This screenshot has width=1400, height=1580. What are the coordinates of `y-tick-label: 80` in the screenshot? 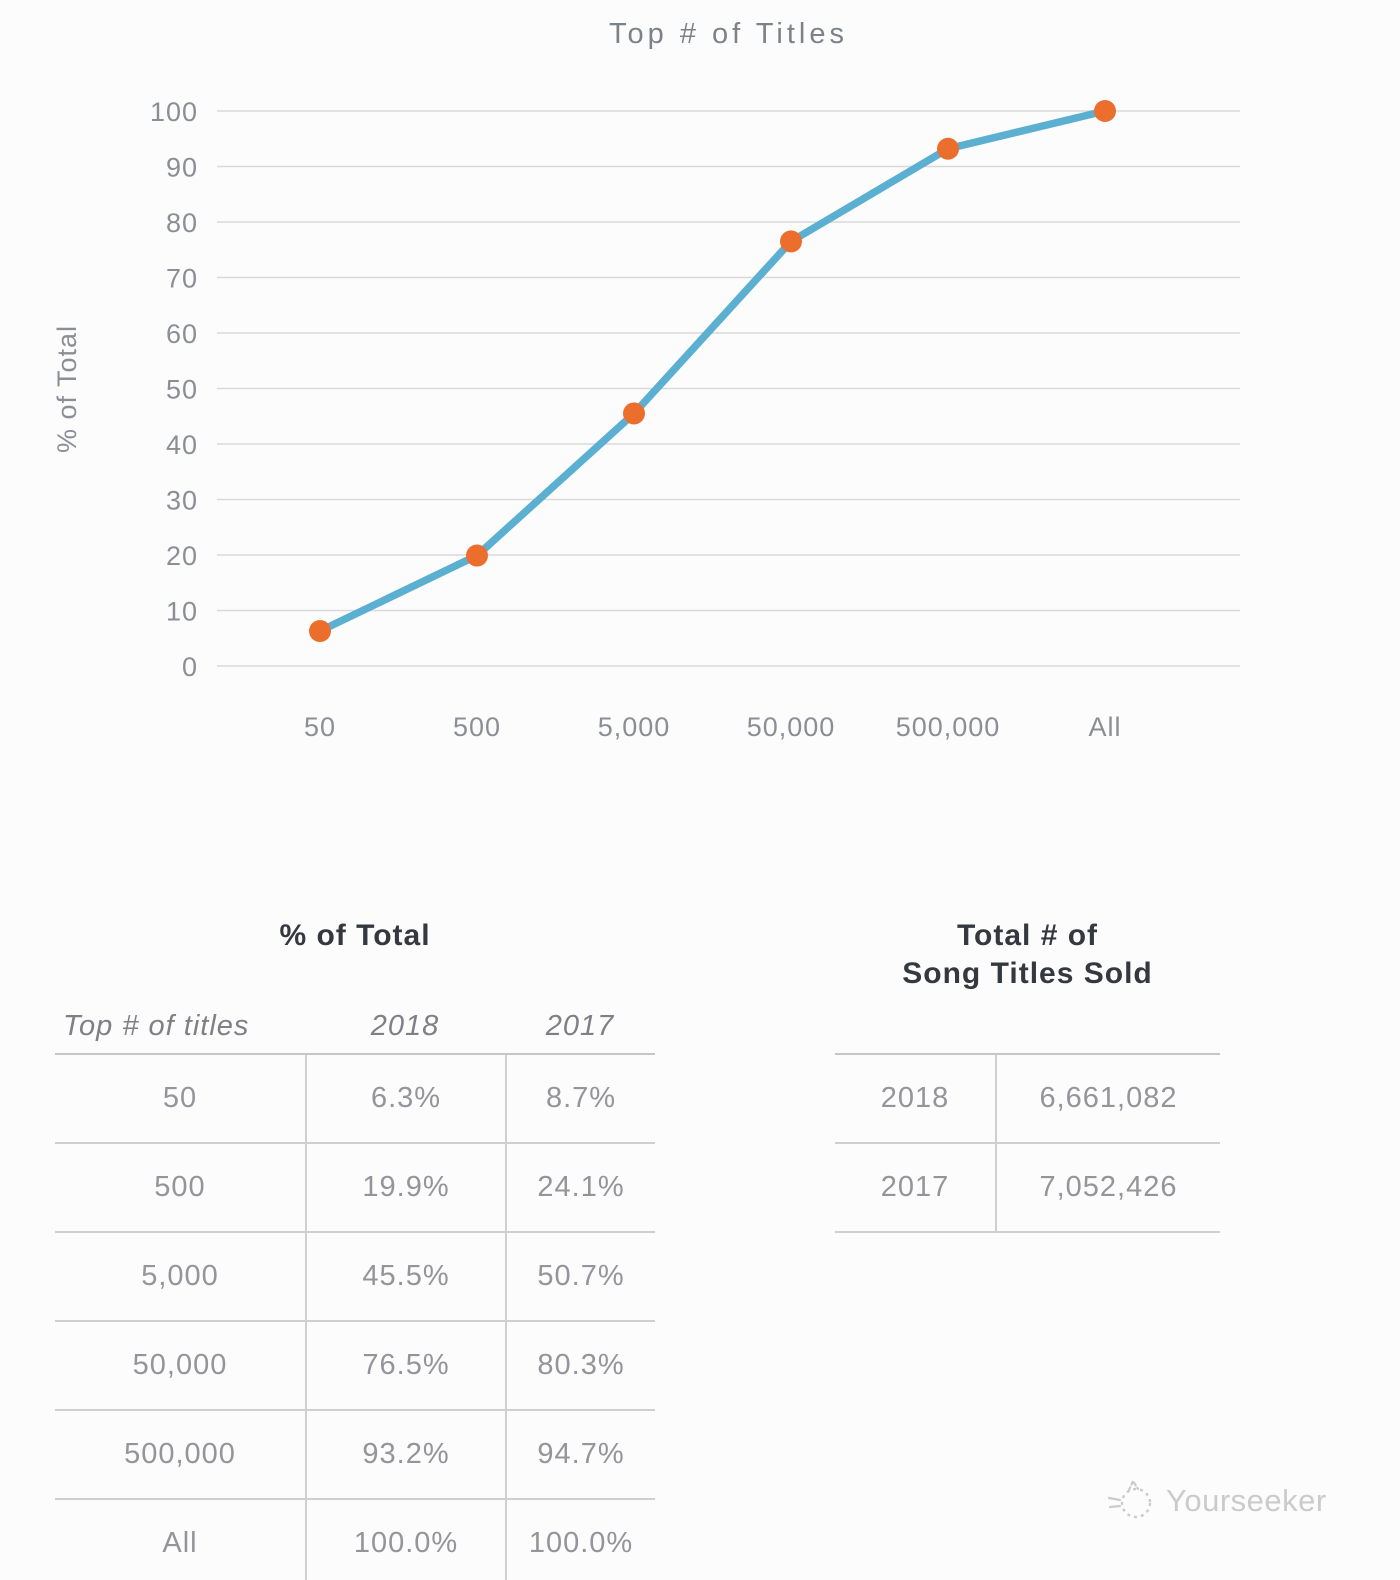 It's located at (182, 223).